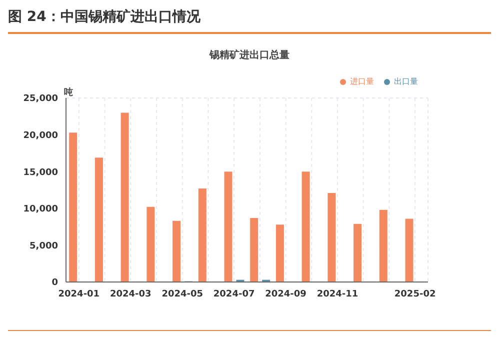 The image size is (499, 362). I want to click on x-tick-label: 2024-03, so click(131, 294).